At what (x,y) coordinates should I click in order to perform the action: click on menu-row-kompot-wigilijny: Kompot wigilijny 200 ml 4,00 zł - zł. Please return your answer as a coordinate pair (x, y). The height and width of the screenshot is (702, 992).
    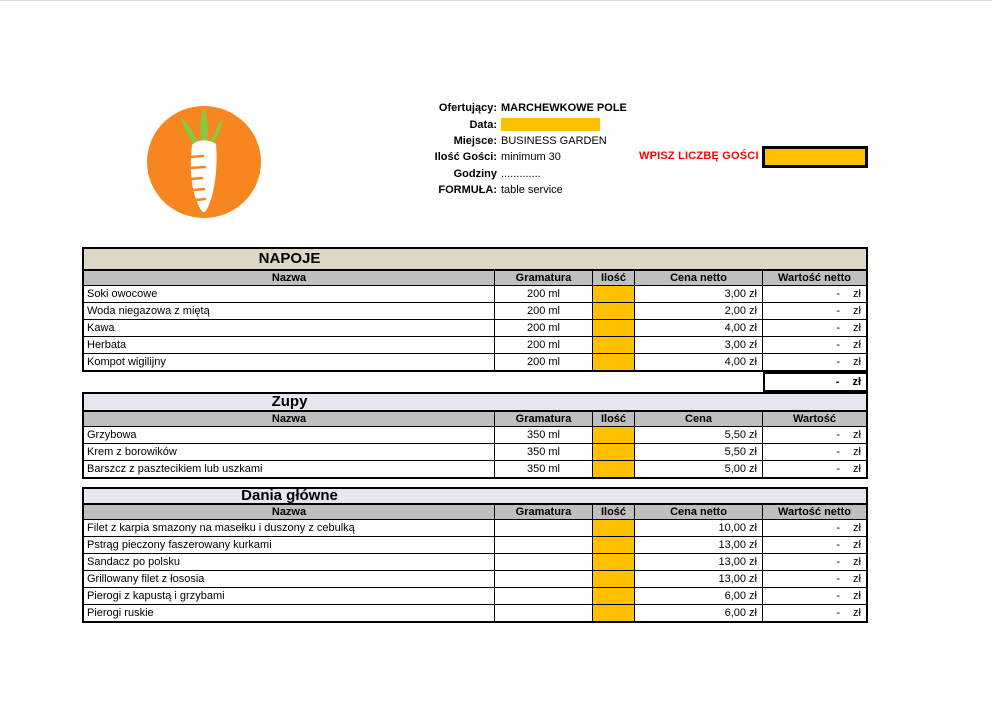
    Looking at the image, I should click on (475, 362).